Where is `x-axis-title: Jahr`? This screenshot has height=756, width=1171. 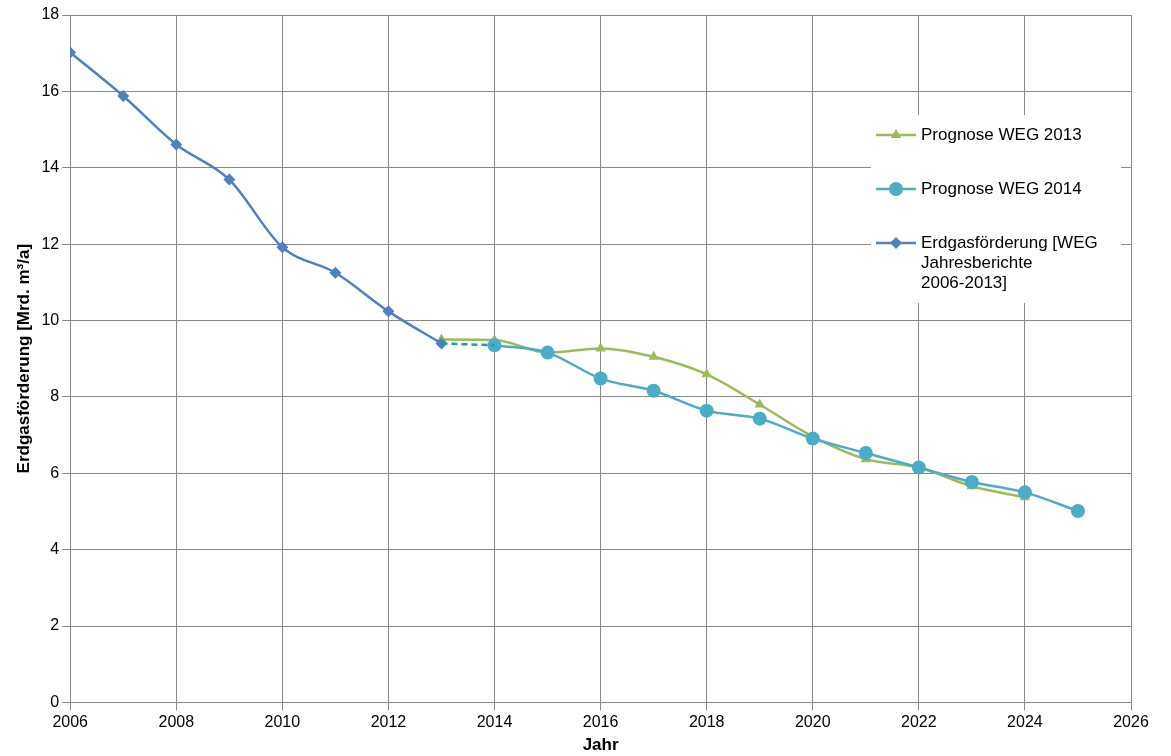
x-axis-title: Jahr is located at coordinates (600, 745).